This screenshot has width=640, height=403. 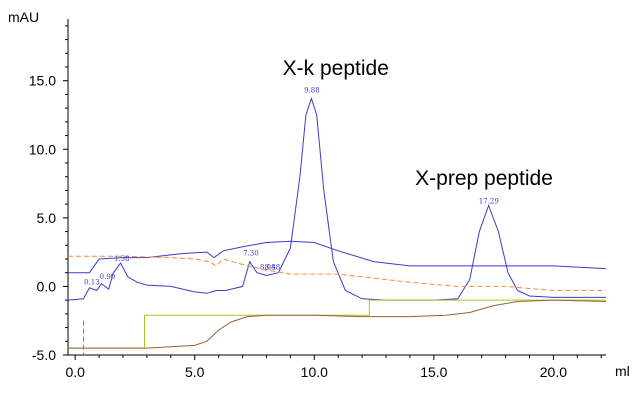 What do you see at coordinates (433, 372) in the screenshot?
I see `x-tick-label: 15.0` at bounding box center [433, 372].